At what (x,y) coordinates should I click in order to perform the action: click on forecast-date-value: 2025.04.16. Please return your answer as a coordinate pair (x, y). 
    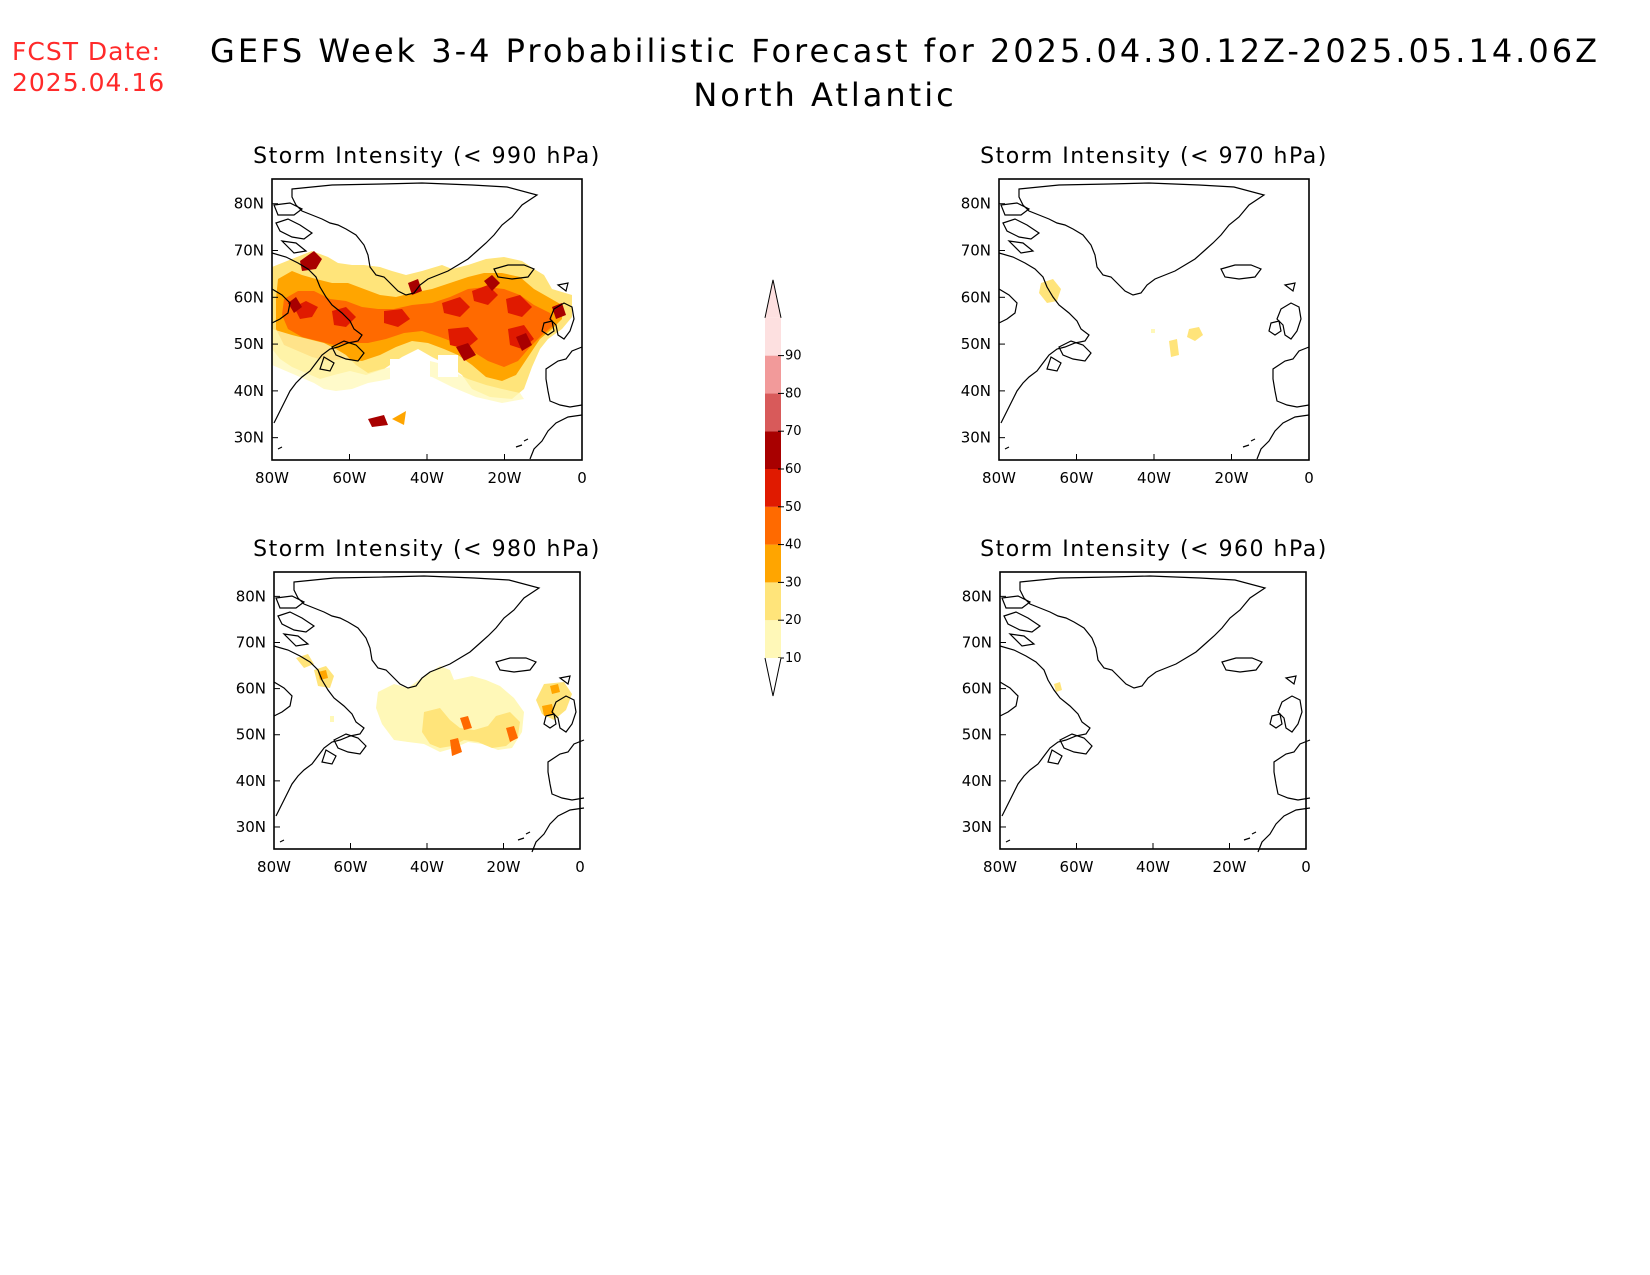
    Looking at the image, I should click on (89, 82).